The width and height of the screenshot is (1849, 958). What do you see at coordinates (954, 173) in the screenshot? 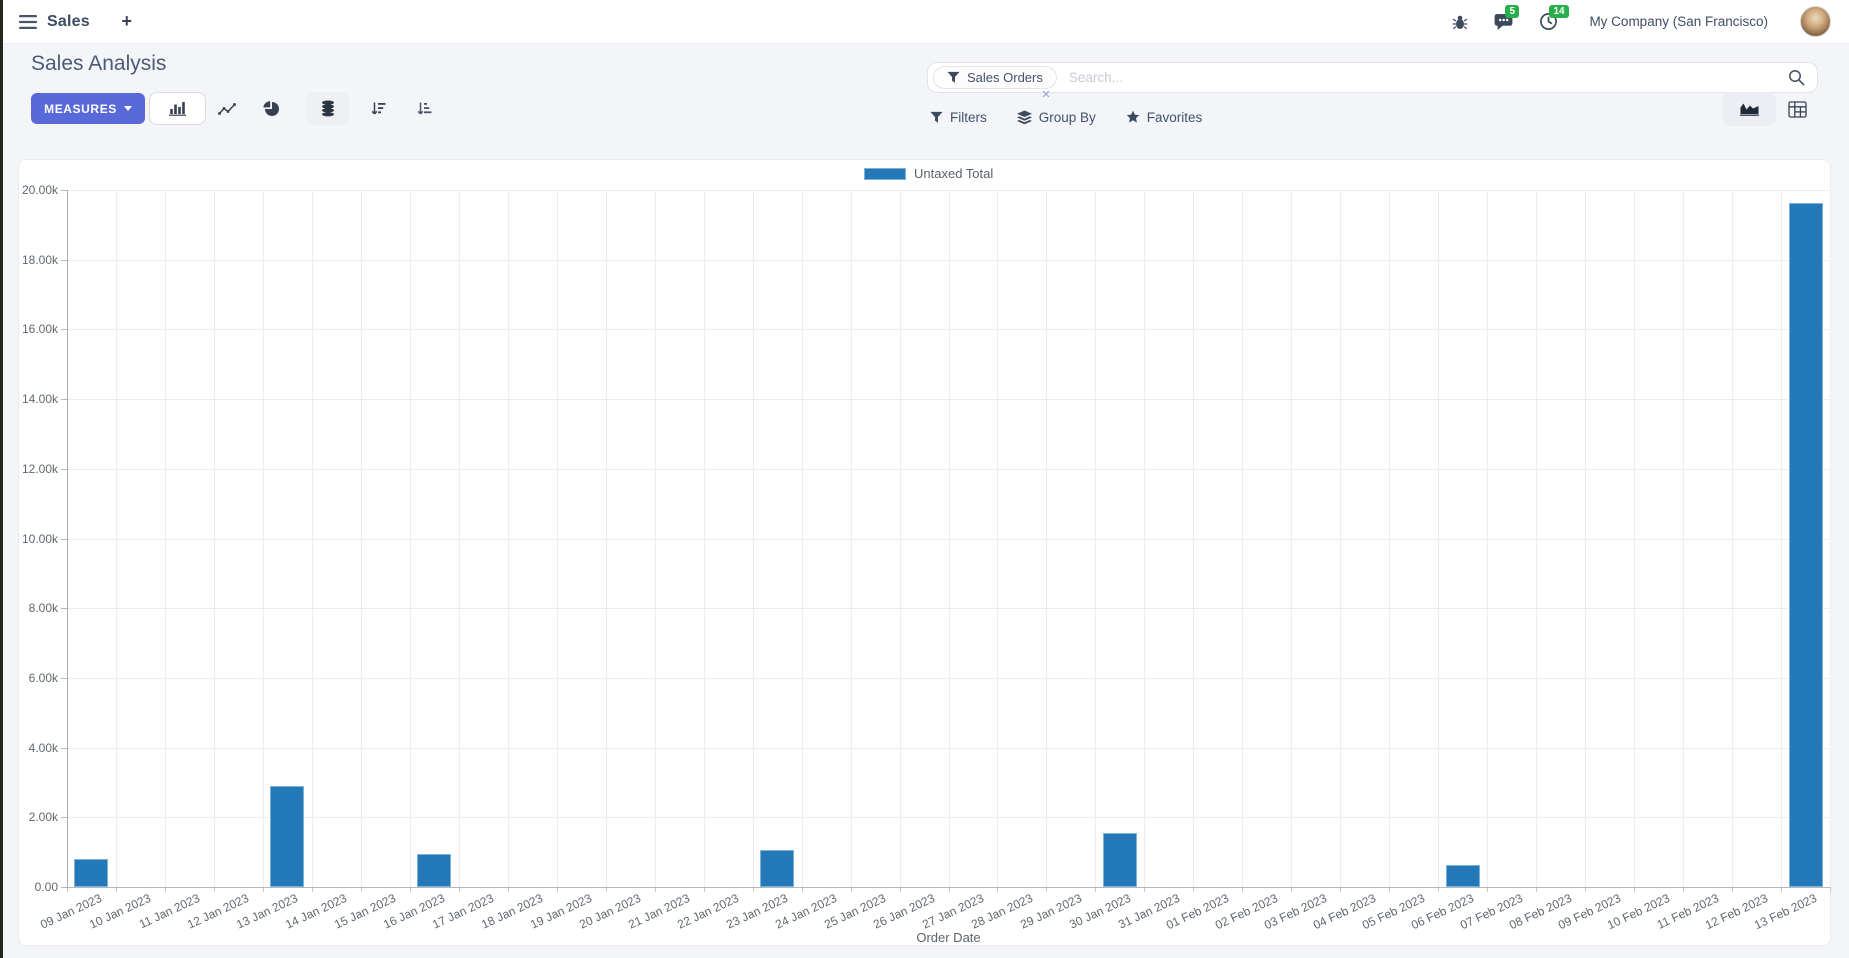
I see `legend-label: Untaxed Total` at bounding box center [954, 173].